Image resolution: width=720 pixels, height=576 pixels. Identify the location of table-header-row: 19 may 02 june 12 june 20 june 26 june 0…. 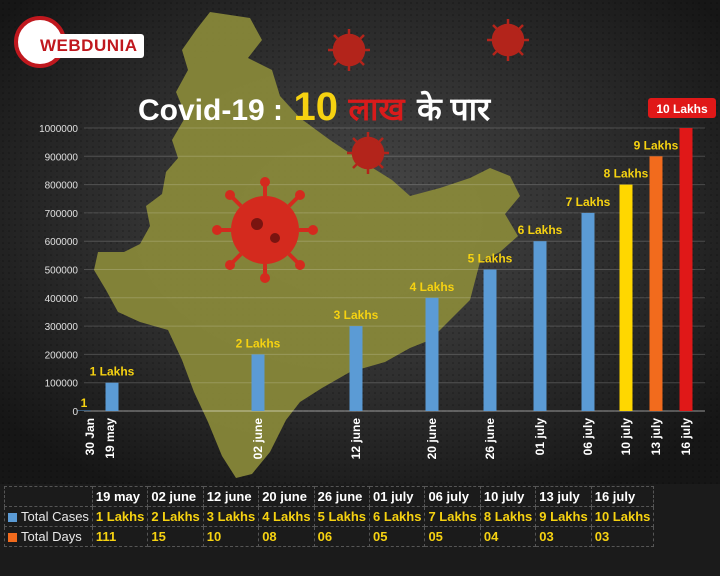
(329, 496).